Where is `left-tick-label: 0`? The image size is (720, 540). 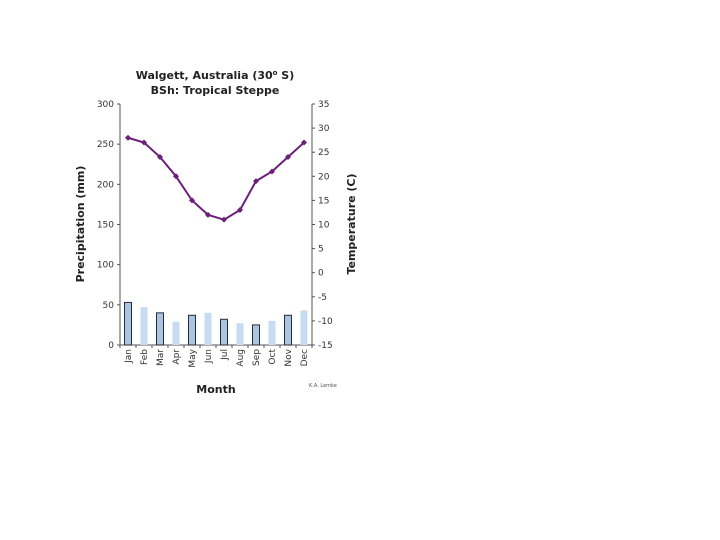 left-tick-label: 0 is located at coordinates (111, 346).